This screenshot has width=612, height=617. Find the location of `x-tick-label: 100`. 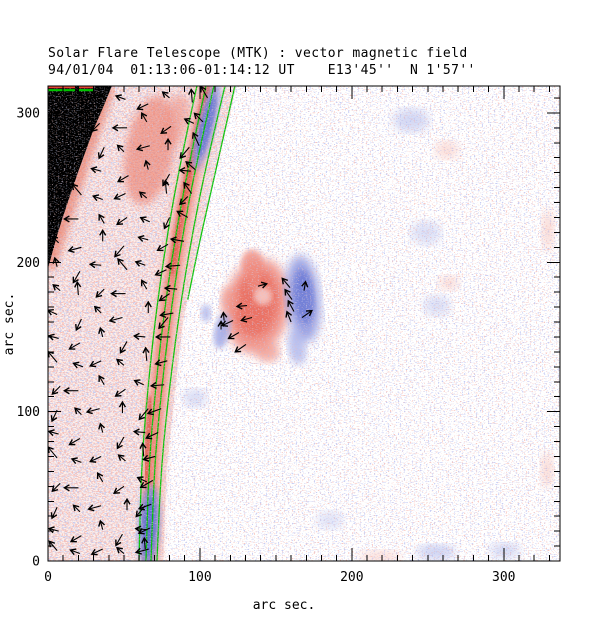

x-tick-label: 100 is located at coordinates (199, 577).